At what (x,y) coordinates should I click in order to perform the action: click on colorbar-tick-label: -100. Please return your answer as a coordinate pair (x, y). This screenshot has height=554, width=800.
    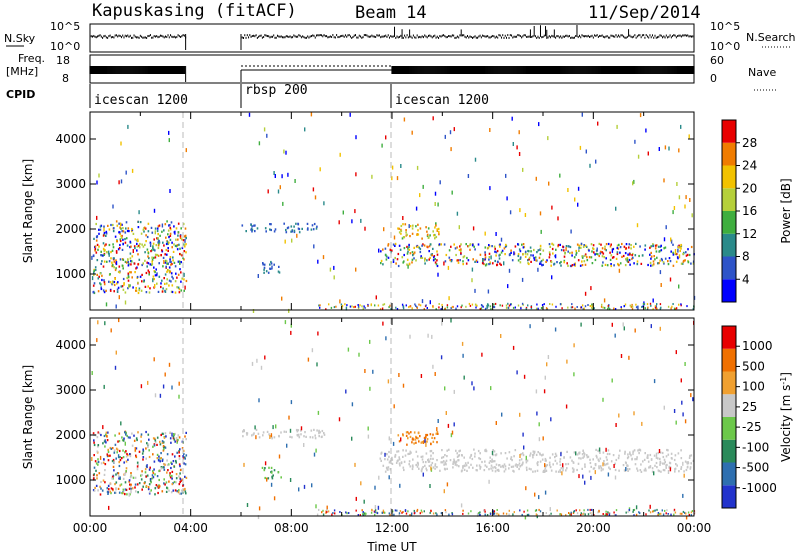
    Looking at the image, I should click on (755, 447).